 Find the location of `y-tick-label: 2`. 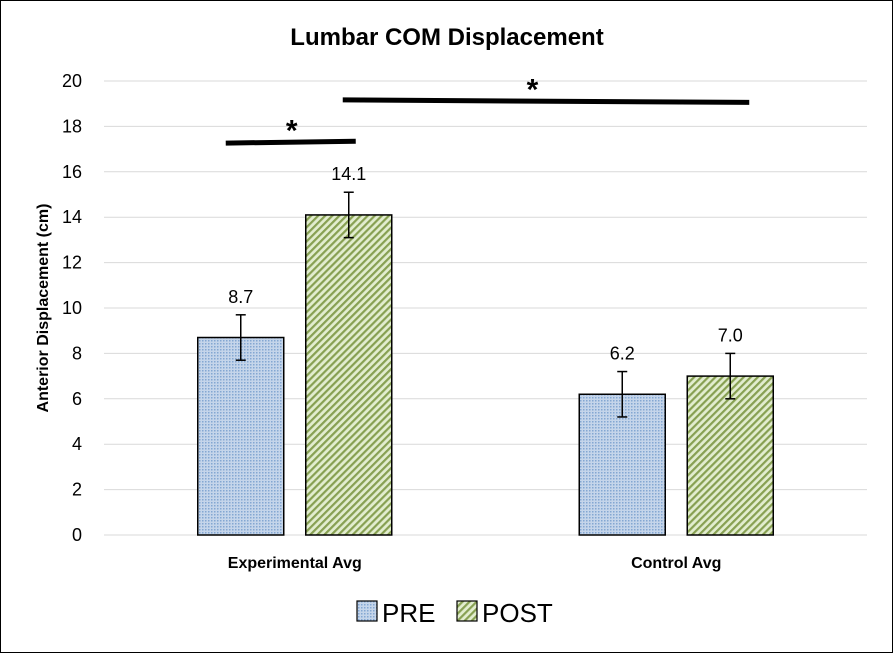

y-tick-label: 2 is located at coordinates (77, 490).